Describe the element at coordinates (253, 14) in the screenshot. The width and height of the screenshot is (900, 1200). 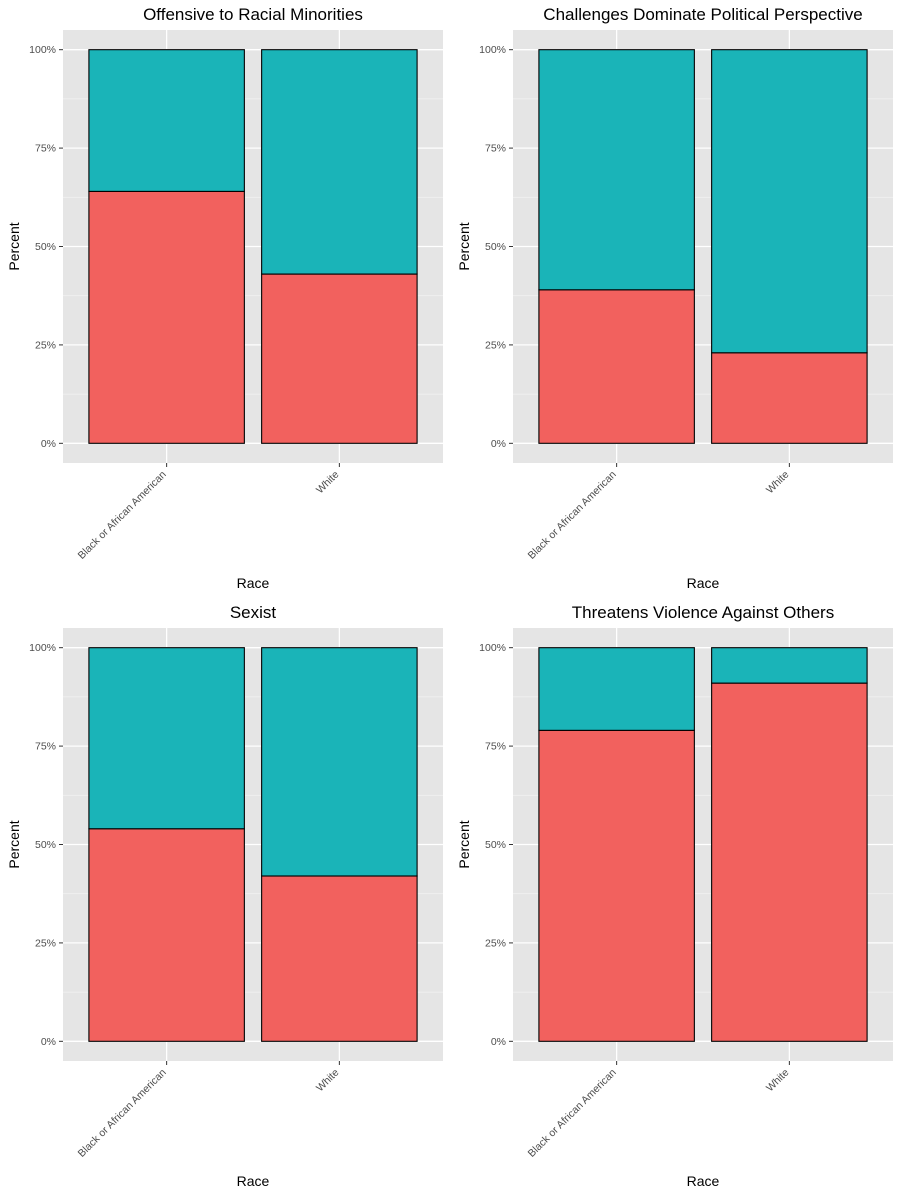
I see `panel-title: Offensive to Racial Minorities` at that location.